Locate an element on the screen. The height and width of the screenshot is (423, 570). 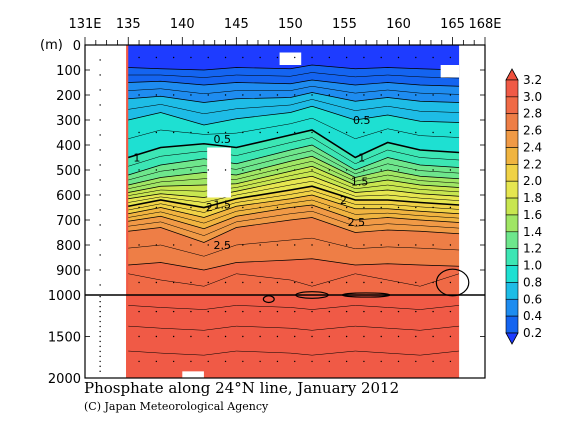
y-tick-label: 200 is located at coordinates (68, 96).